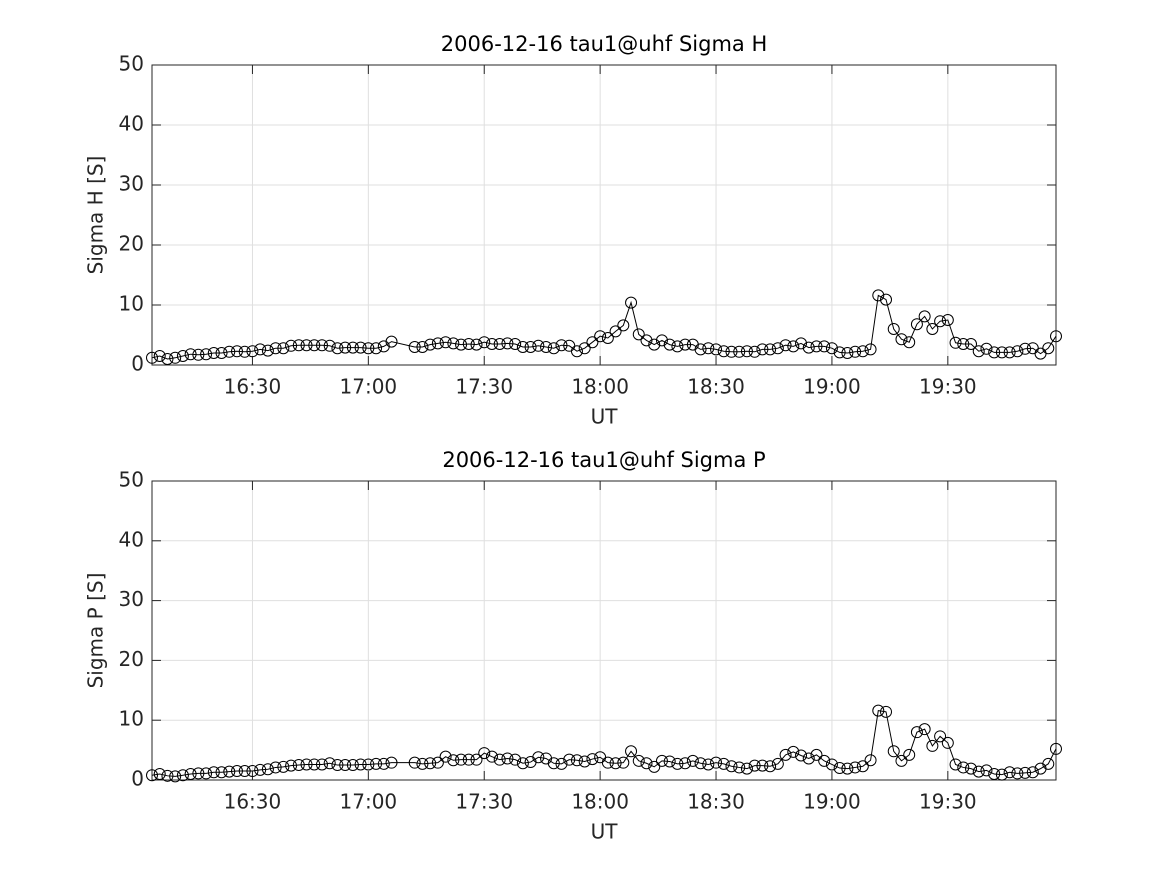  I want to click on y-axis-label: Sigma P [S], so click(96, 631).